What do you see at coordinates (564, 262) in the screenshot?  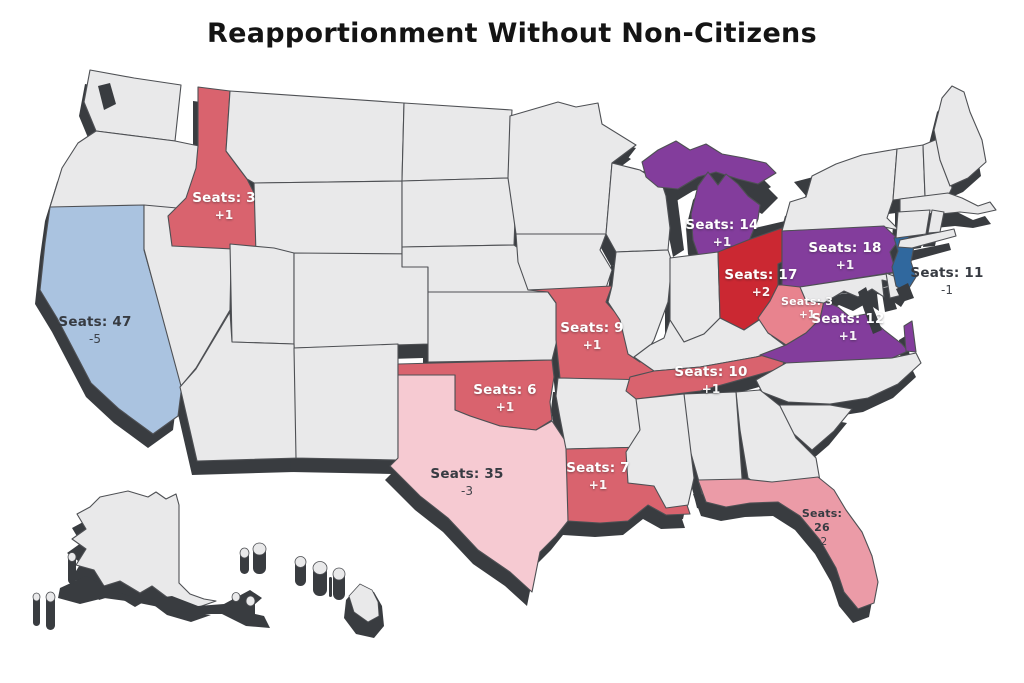 I see `state-iowa` at bounding box center [564, 262].